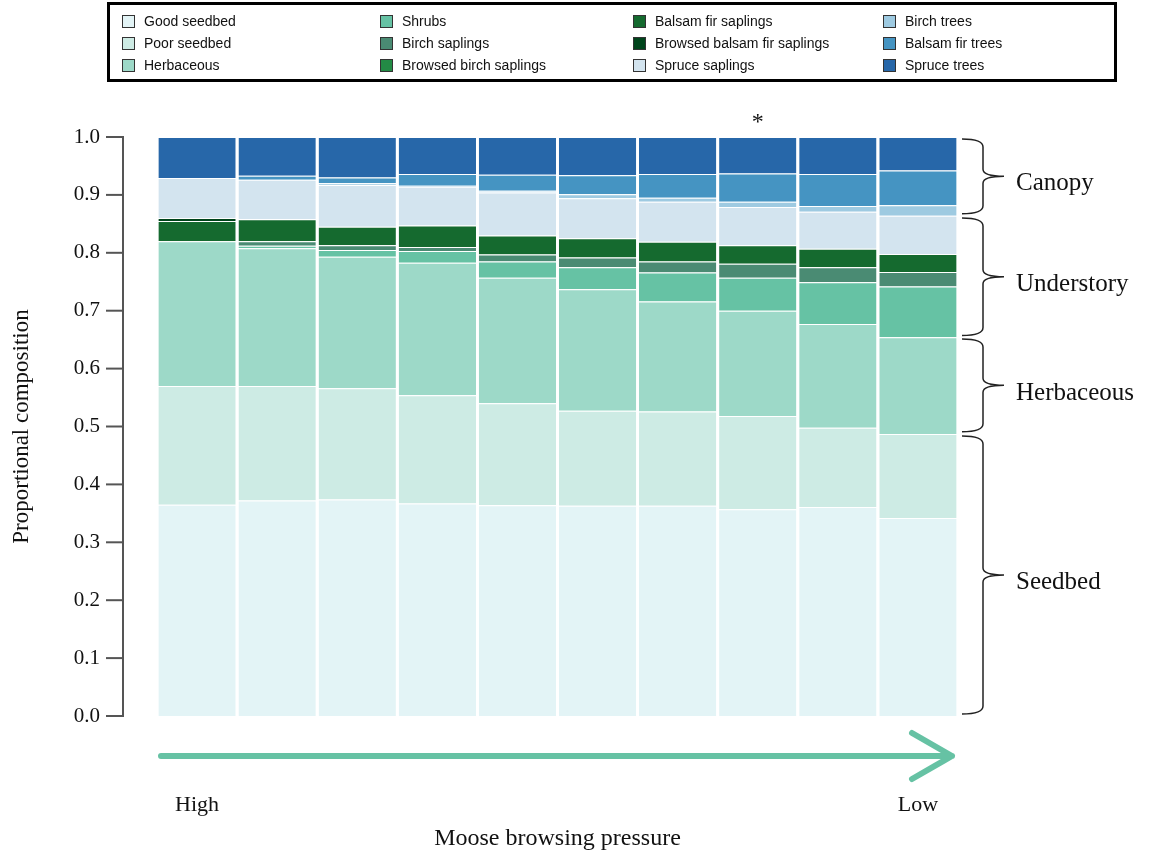 This screenshot has width=1176, height=857. I want to click on text: Herbaceous, so click(1075, 391).